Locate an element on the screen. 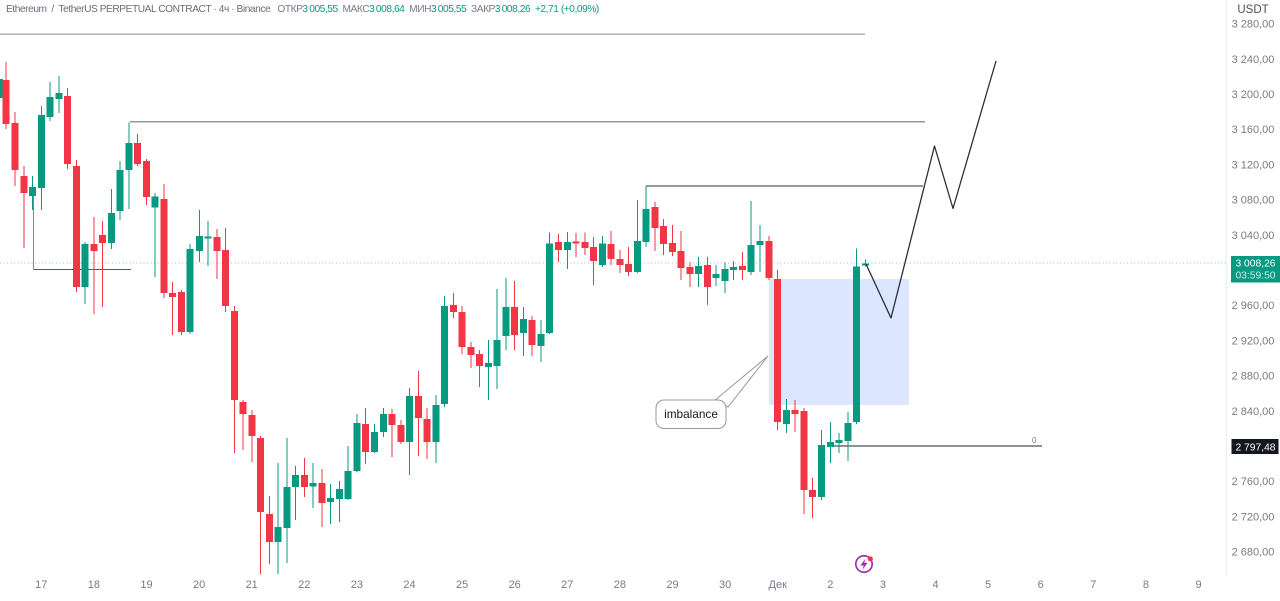  svg-text: 2 960,00 is located at coordinates (1253, 306).